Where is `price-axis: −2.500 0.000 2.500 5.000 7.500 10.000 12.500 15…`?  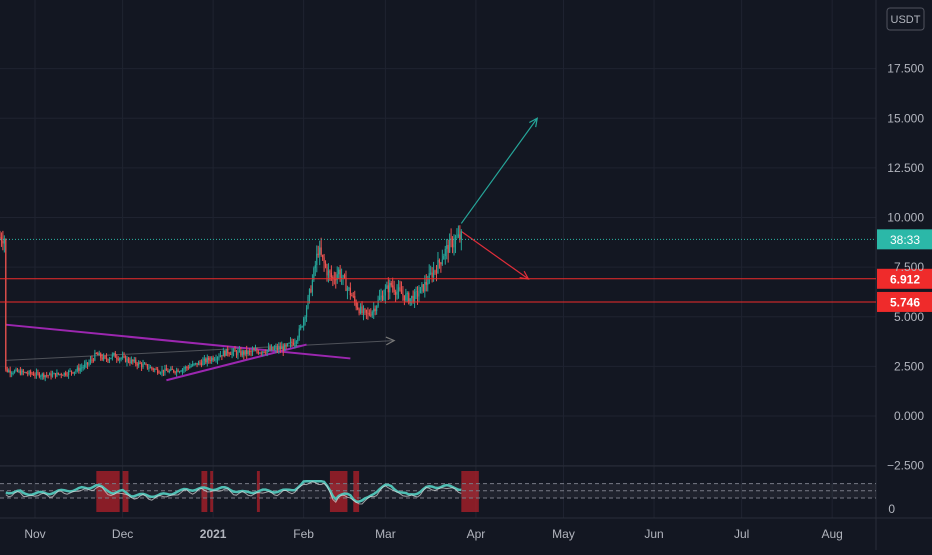
price-axis: −2.500 0.000 2.500 5.000 7.500 10.000 12.500 15… is located at coordinates (905, 261).